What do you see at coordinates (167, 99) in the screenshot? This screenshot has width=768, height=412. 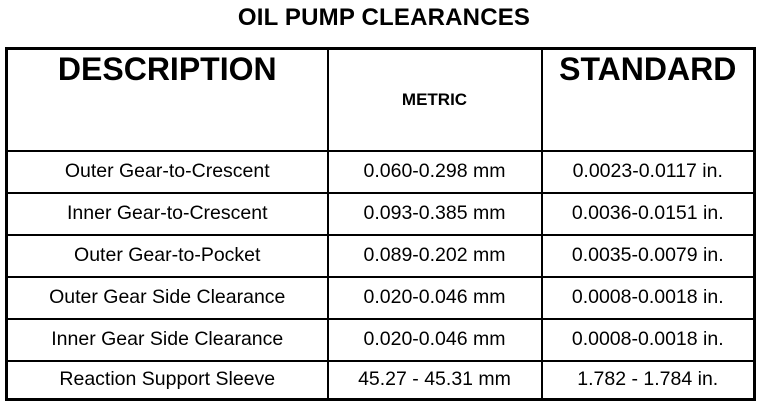 I see `column-header-description: DESCRIPTION` at bounding box center [167, 99].